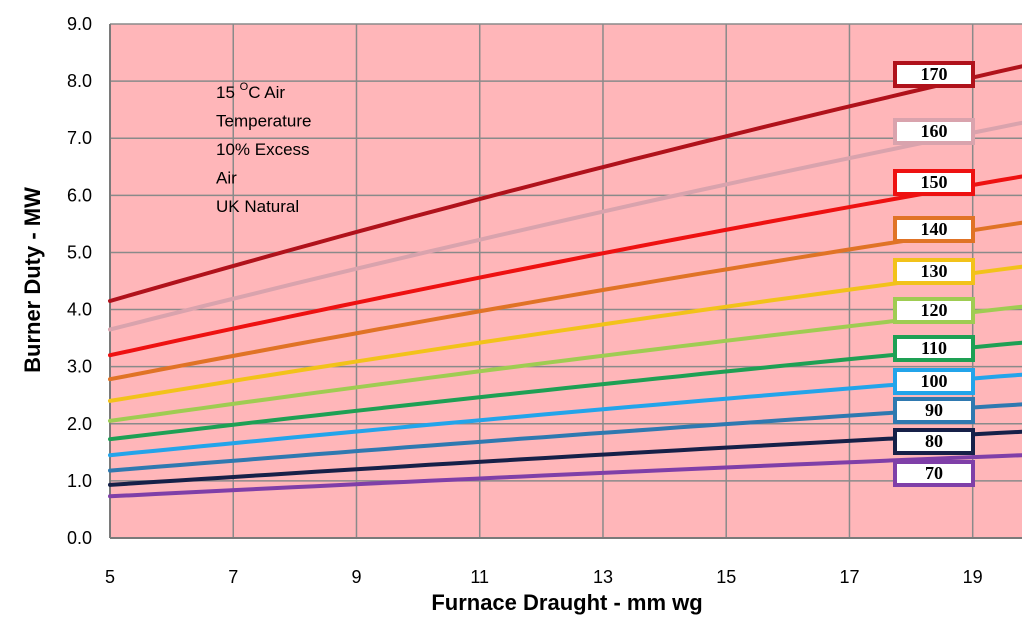 The width and height of the screenshot is (1022, 617). I want to click on x-tick-label: 9, so click(356, 577).